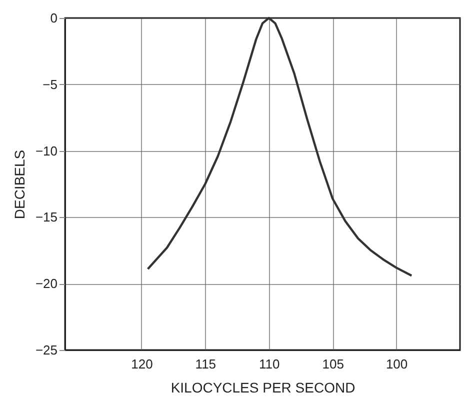 This screenshot has height=407, width=472. What do you see at coordinates (46, 350) in the screenshot?
I see `y-tick-label: −25` at bounding box center [46, 350].